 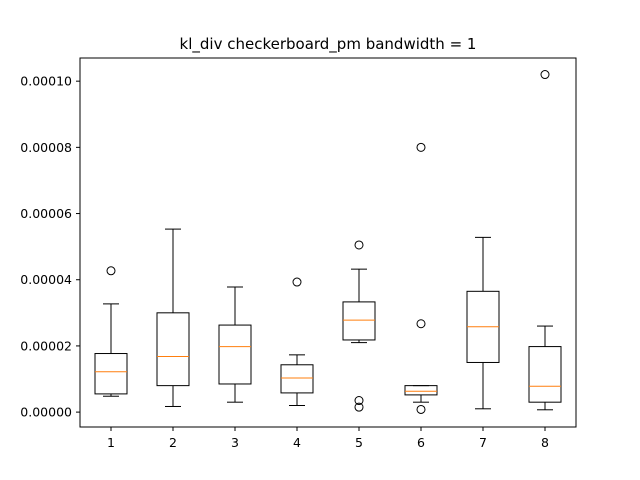 What do you see at coordinates (483, 442) in the screenshot?
I see `x-tick-label: 7` at bounding box center [483, 442].